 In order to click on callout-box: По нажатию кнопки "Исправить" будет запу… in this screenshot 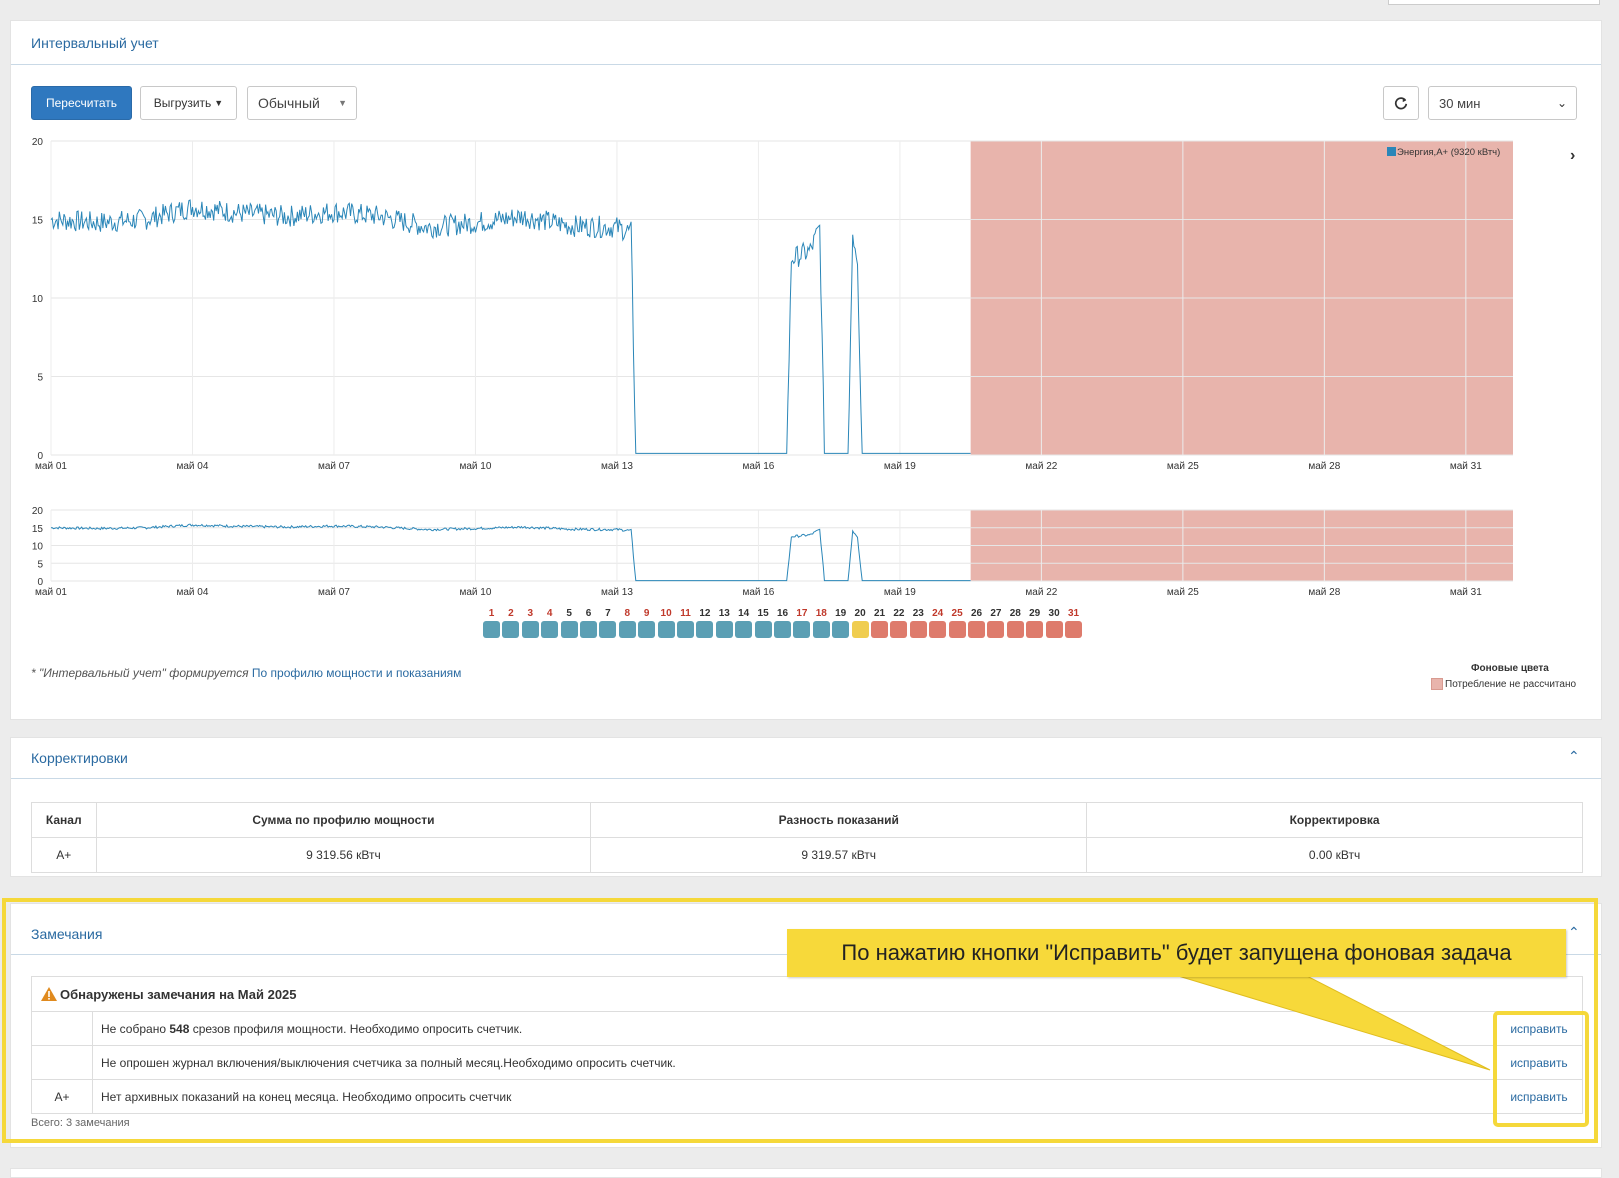, I will do `click(1176, 953)`.